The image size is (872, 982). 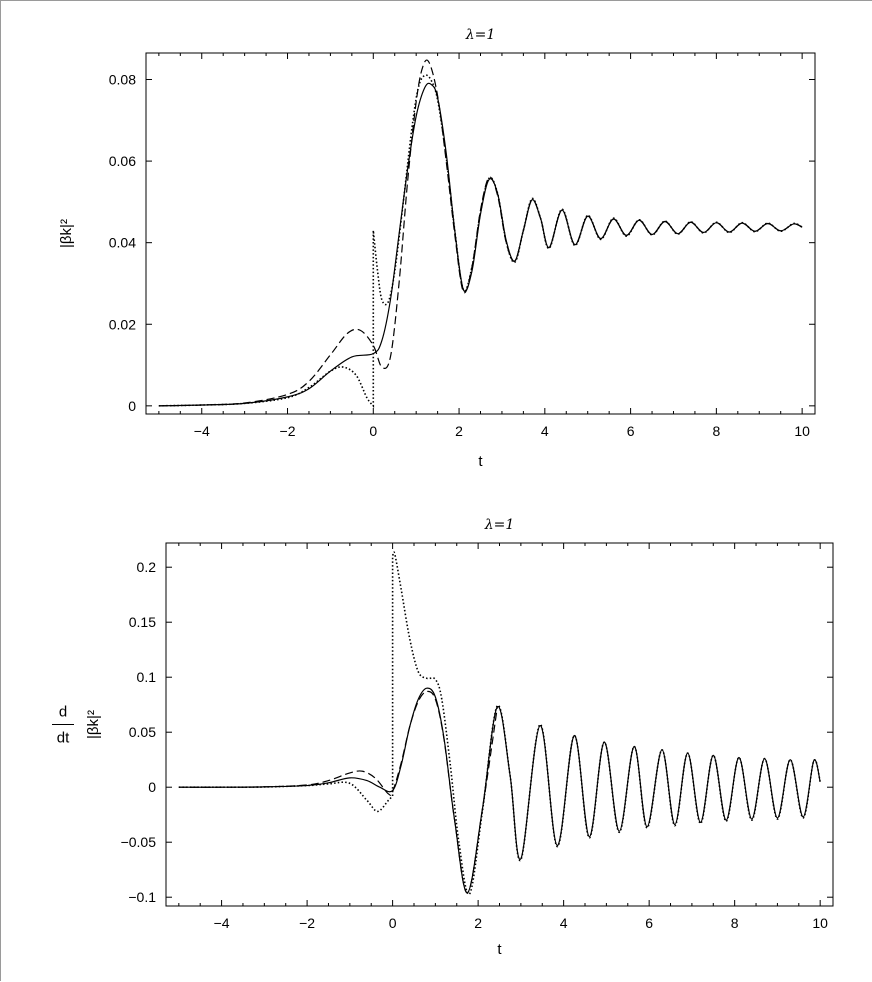 What do you see at coordinates (122, 243) in the screenshot?
I see `y-tick-label: 0.04` at bounding box center [122, 243].